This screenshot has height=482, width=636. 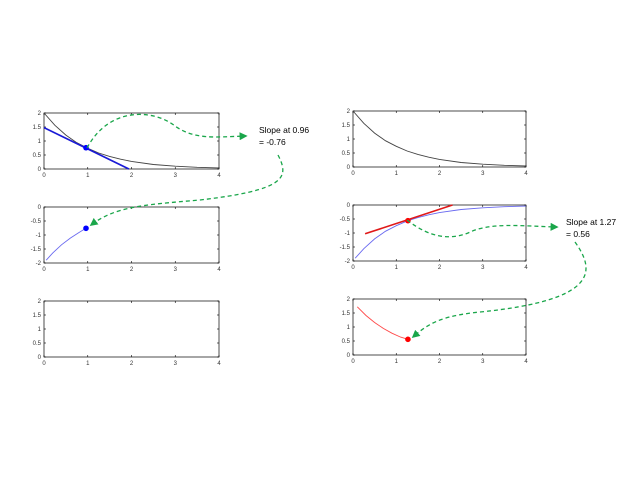 I want to click on panel-right-top: 0 1 2 3 4 0 0.5 1 1.5 2, so click(x=435, y=143).